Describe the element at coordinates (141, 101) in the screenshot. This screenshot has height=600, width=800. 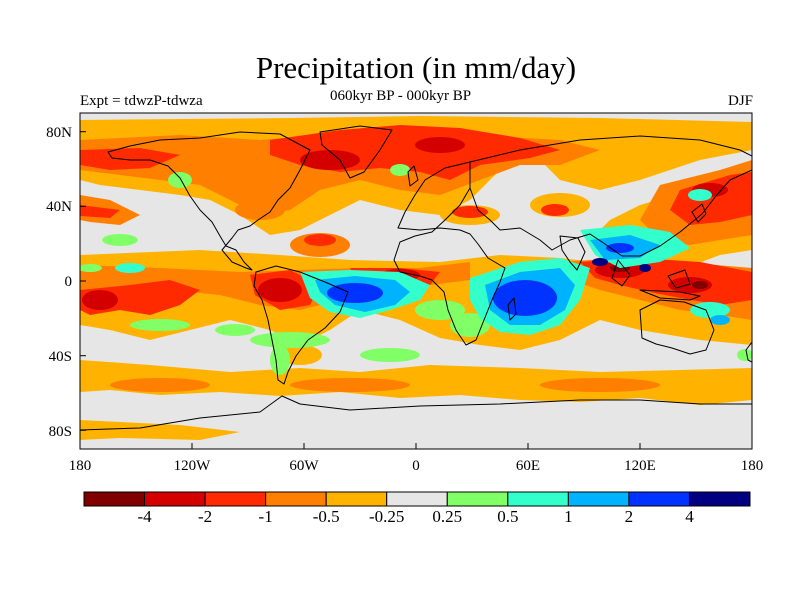
I see `experiment-label: Expt = tdwzP-tdwza` at that location.